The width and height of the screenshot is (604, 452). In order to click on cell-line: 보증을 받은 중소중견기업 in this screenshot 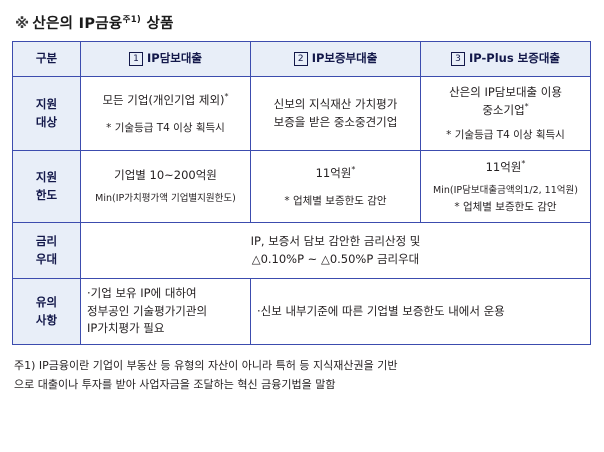, I will do `click(335, 121)`.